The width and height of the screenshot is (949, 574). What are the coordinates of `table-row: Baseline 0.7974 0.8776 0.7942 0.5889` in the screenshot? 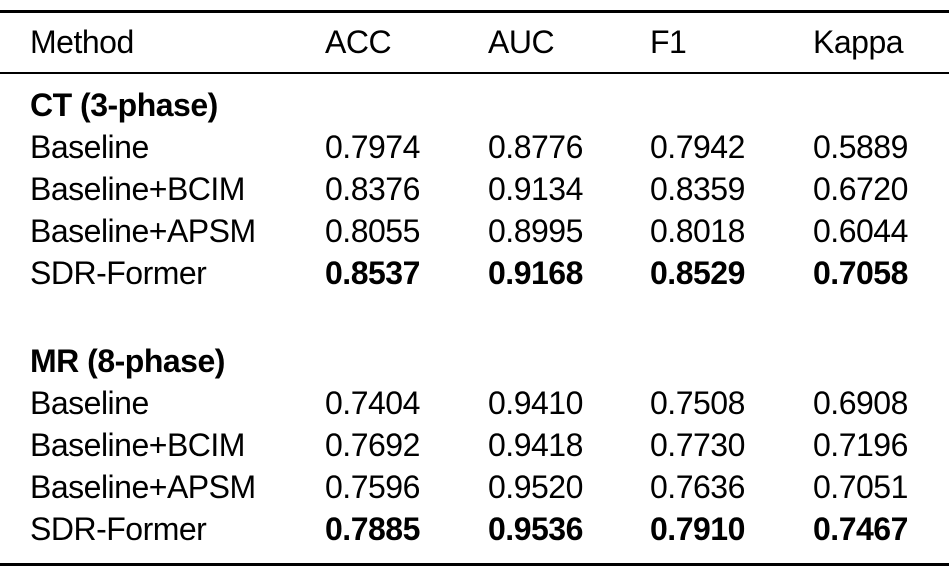 It's located at (474, 147).